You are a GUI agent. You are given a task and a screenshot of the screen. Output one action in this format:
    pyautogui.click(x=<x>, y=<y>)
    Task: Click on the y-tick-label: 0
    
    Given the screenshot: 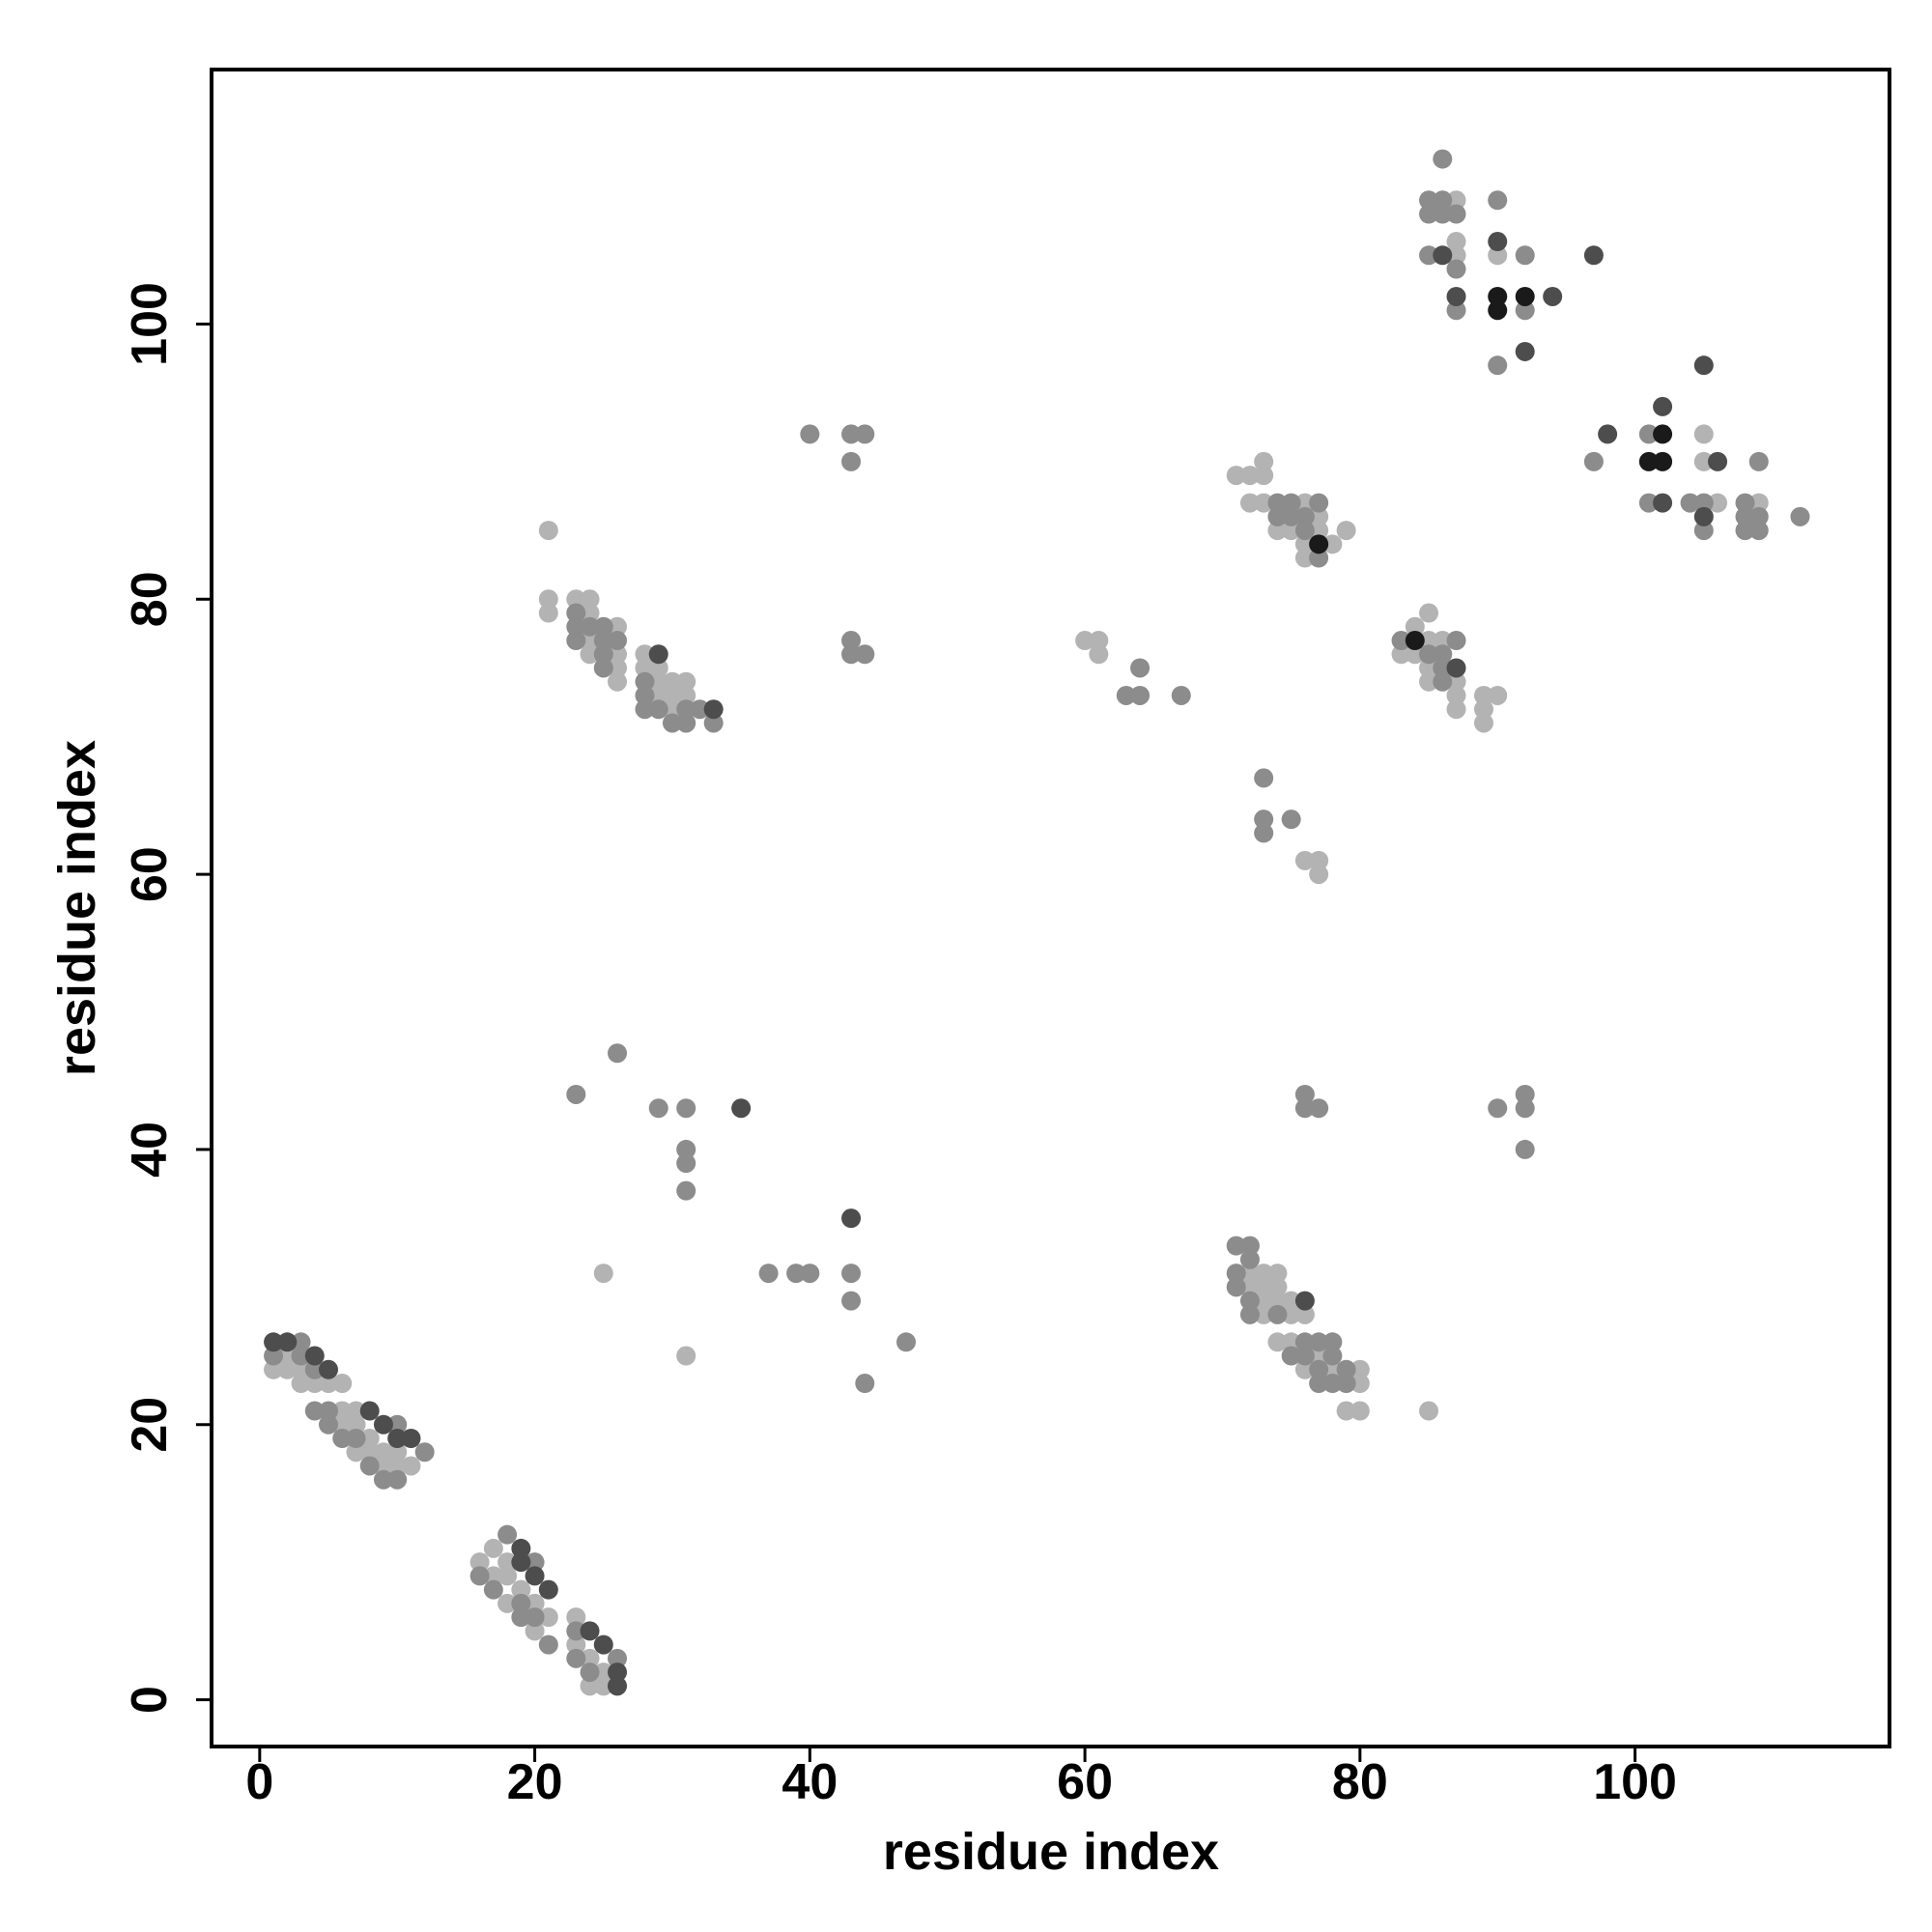 What is the action you would take?
    pyautogui.click(x=150, y=1700)
    